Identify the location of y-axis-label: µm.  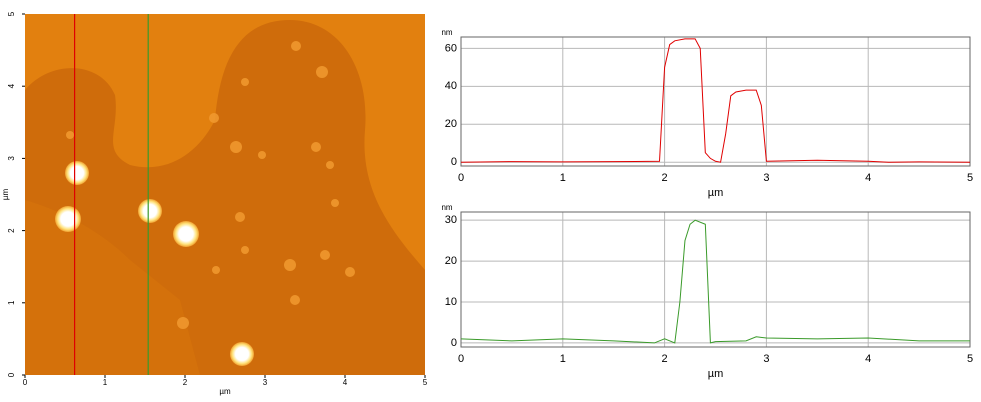
(5, 195).